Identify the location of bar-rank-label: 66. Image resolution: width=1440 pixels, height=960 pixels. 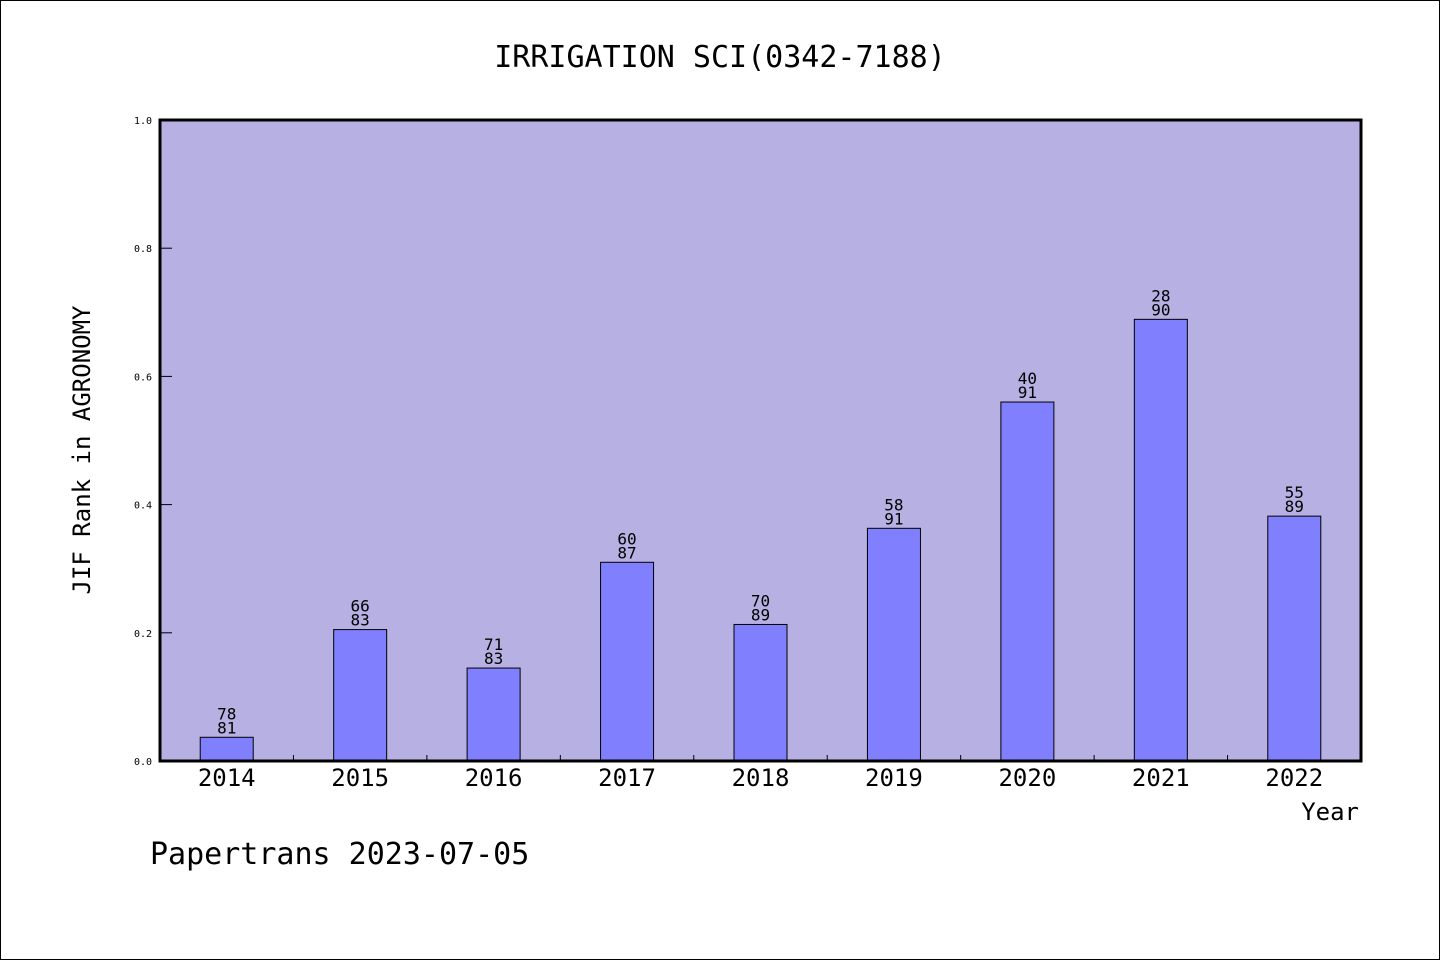
(360, 606).